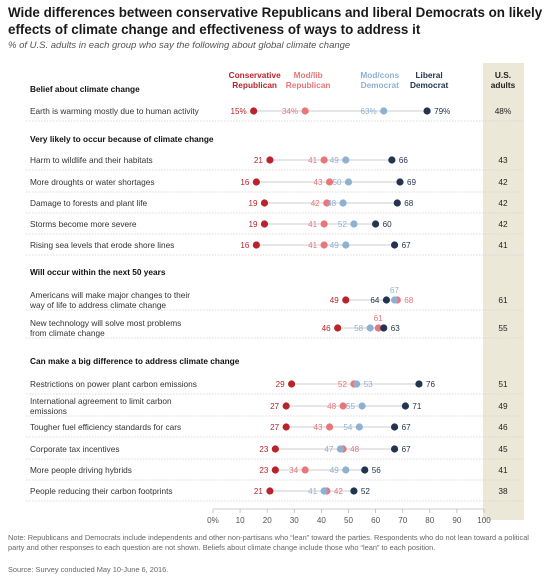 This screenshot has height=578, width=548. What do you see at coordinates (396, 328) in the screenshot?
I see `value-label-lib_dem: 63` at bounding box center [396, 328].